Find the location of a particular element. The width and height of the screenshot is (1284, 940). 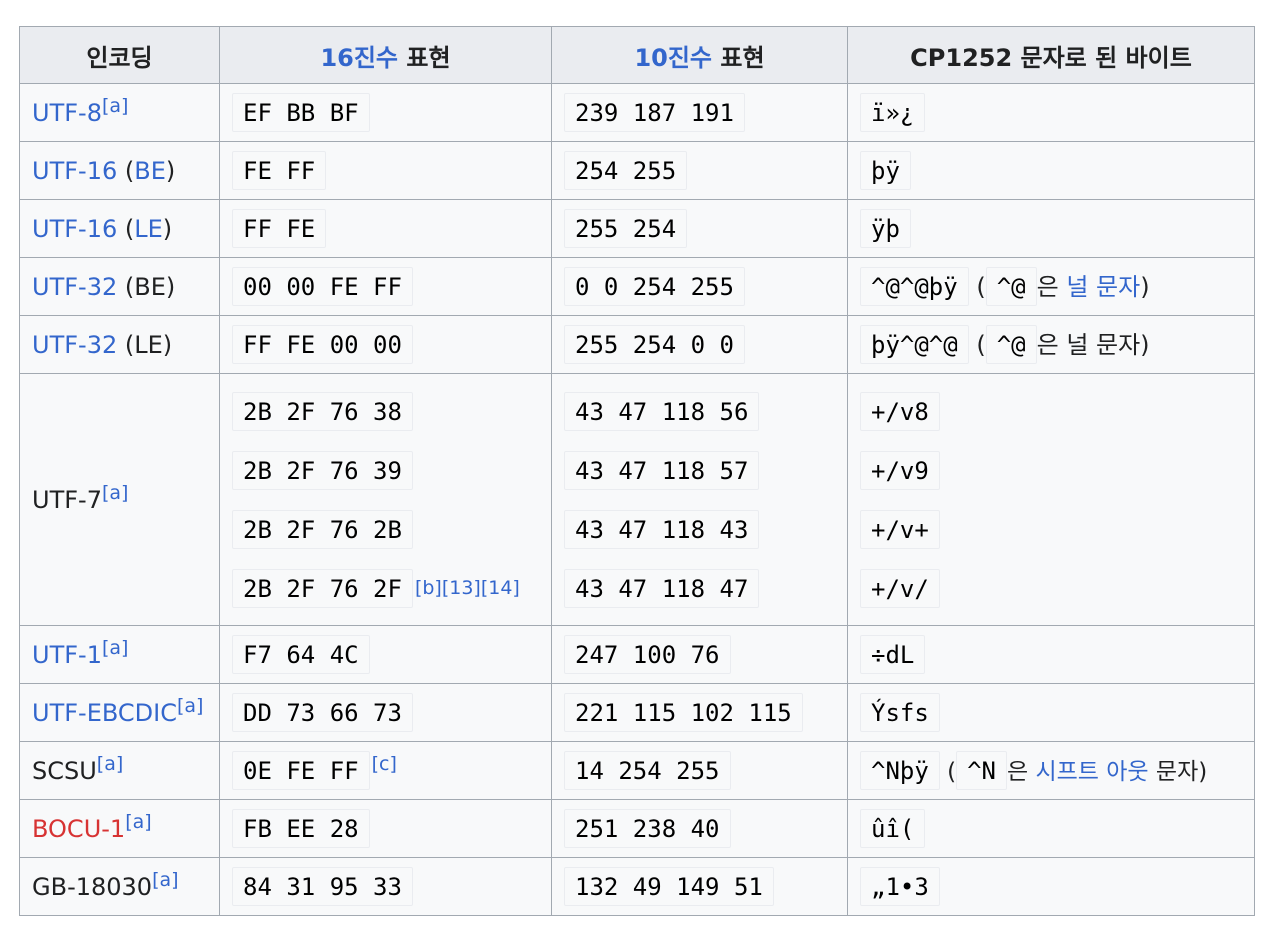

table-row: UTF-16 (BE) FE FF 254 255 þÿ is located at coordinates (637, 170).